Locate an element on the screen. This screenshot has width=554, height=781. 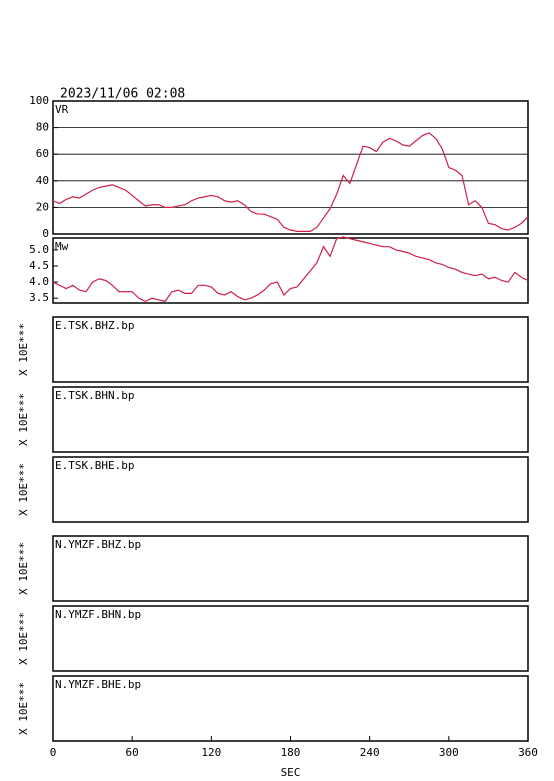
x-tick-label: 60 is located at coordinates (132, 752).